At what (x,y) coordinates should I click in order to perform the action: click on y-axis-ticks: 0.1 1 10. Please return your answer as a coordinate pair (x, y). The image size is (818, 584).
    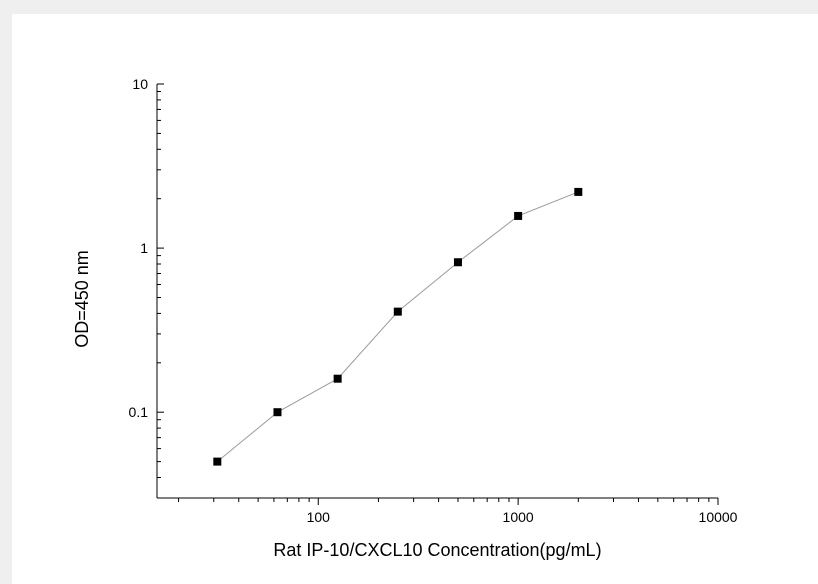
    Looking at the image, I should click on (146, 287).